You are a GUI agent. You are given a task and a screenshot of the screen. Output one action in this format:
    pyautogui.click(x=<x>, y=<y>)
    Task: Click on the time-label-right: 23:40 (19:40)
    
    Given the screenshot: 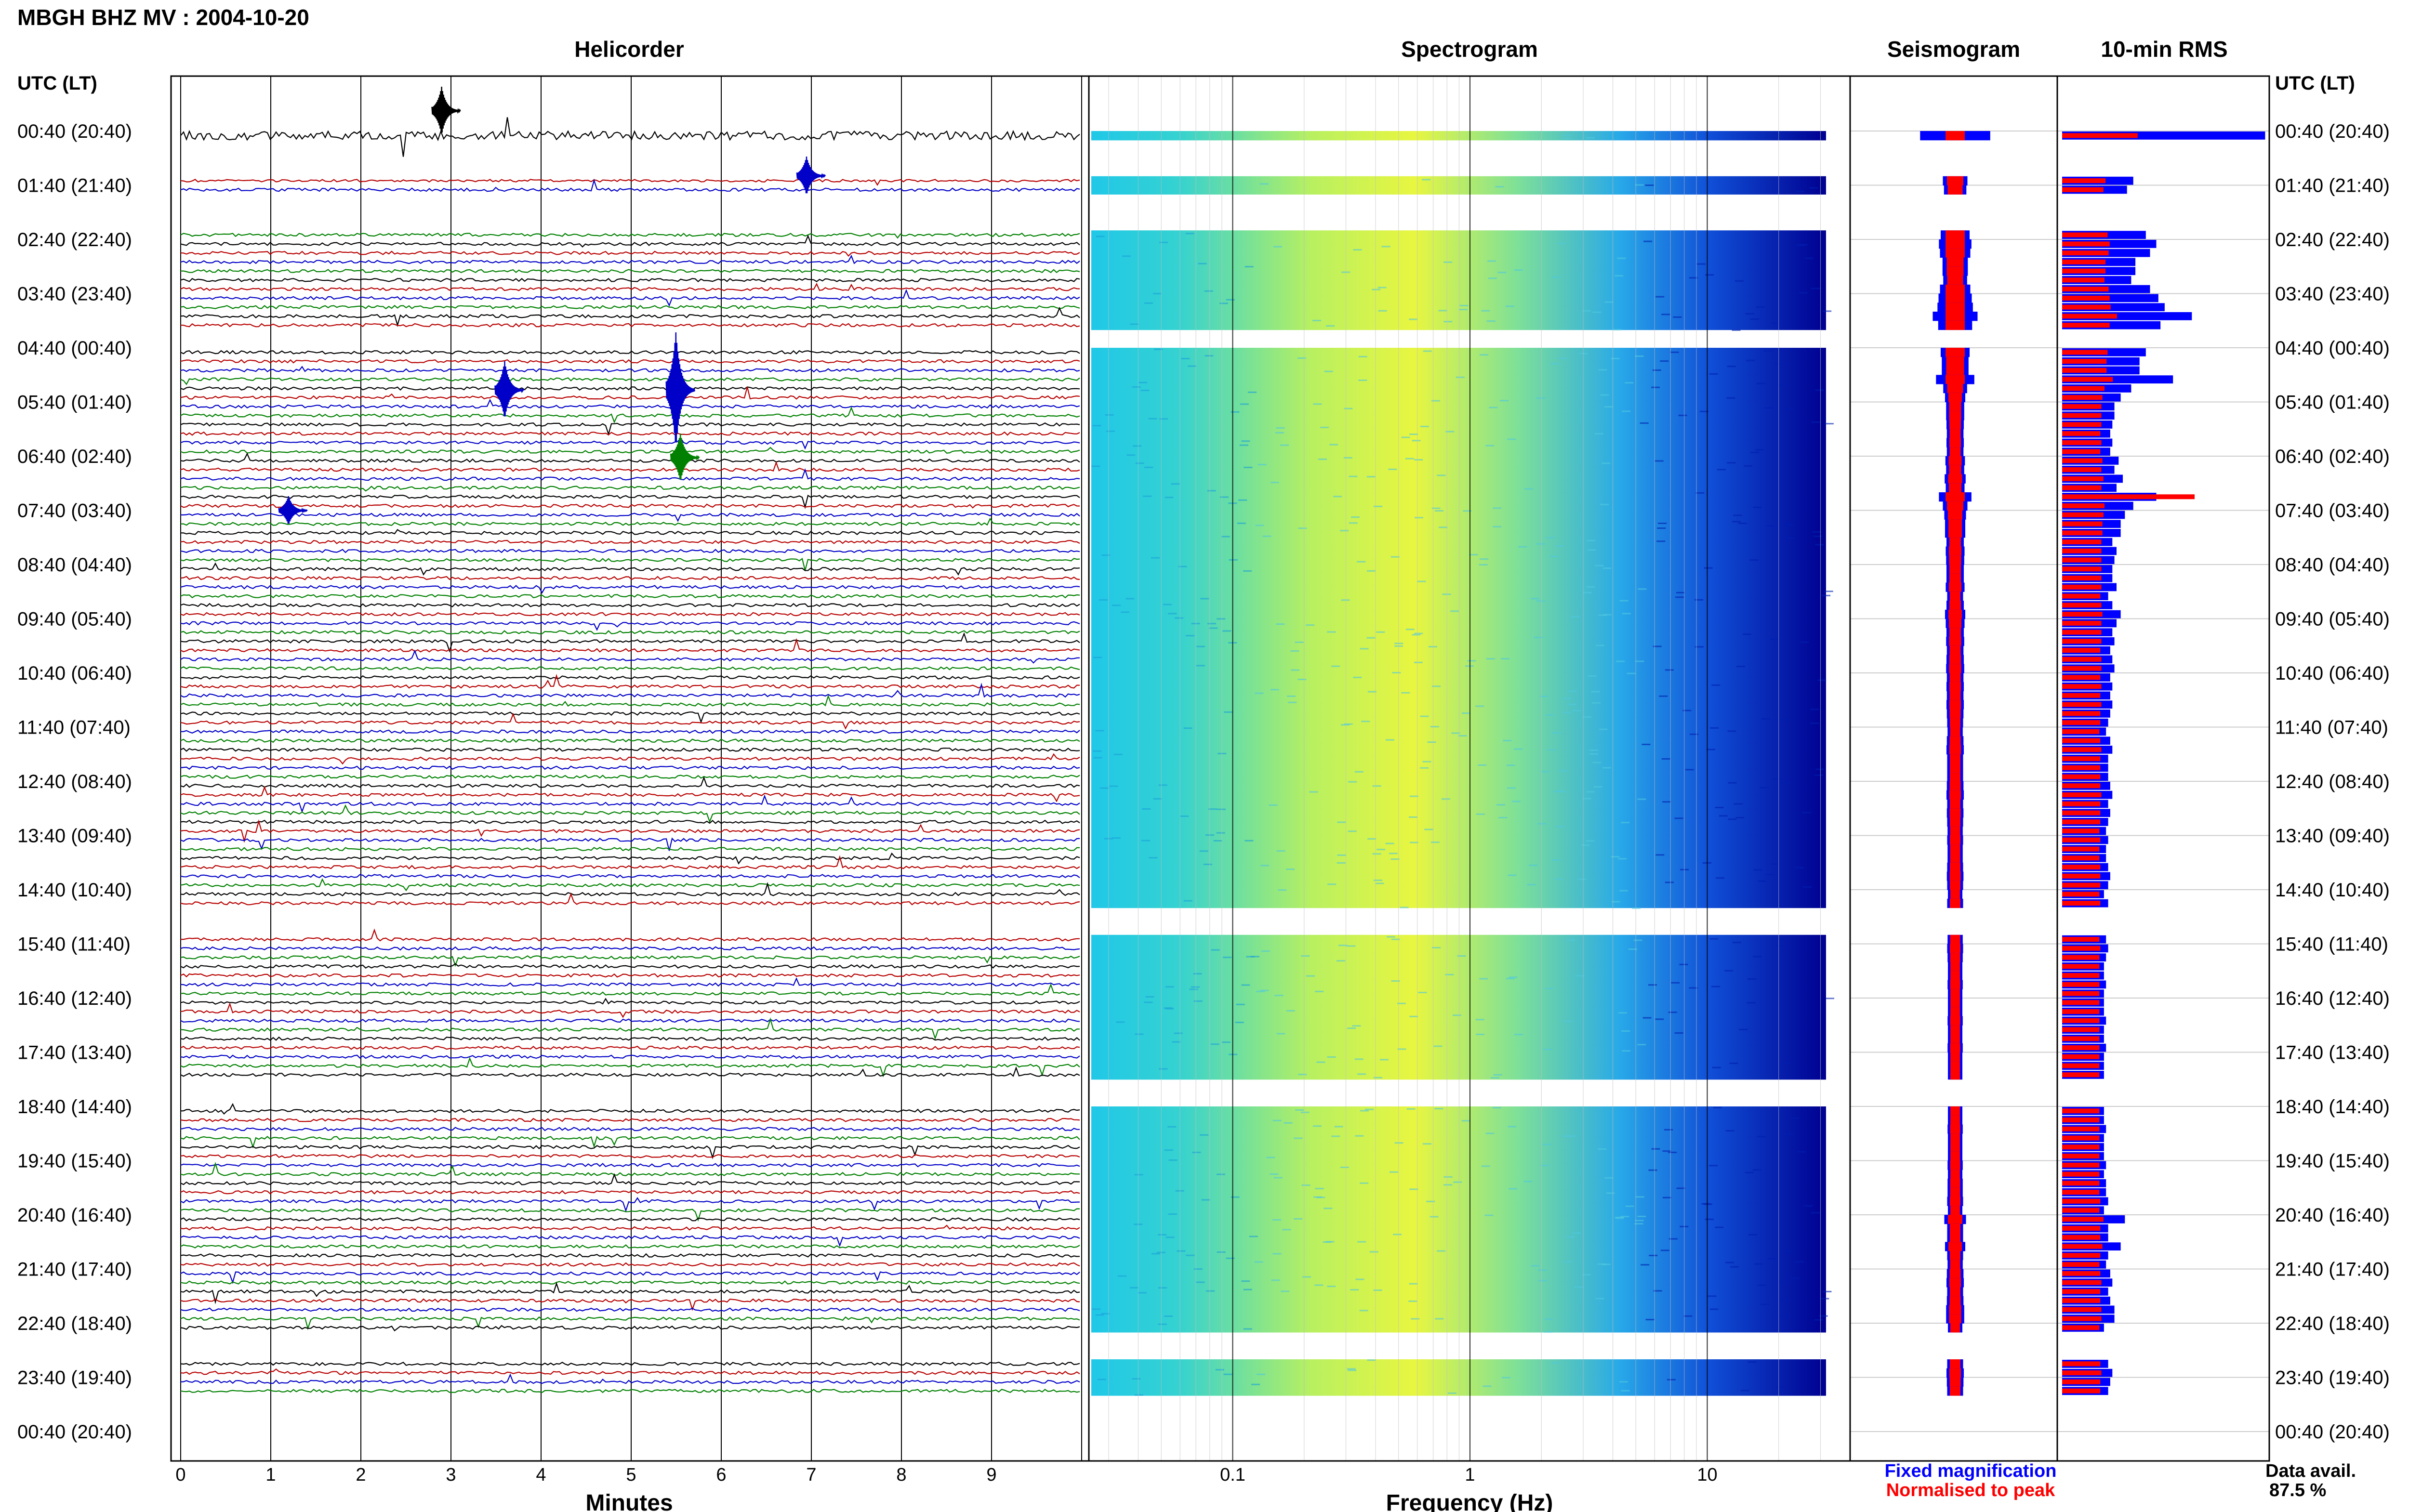 What is the action you would take?
    pyautogui.click(x=2332, y=1378)
    